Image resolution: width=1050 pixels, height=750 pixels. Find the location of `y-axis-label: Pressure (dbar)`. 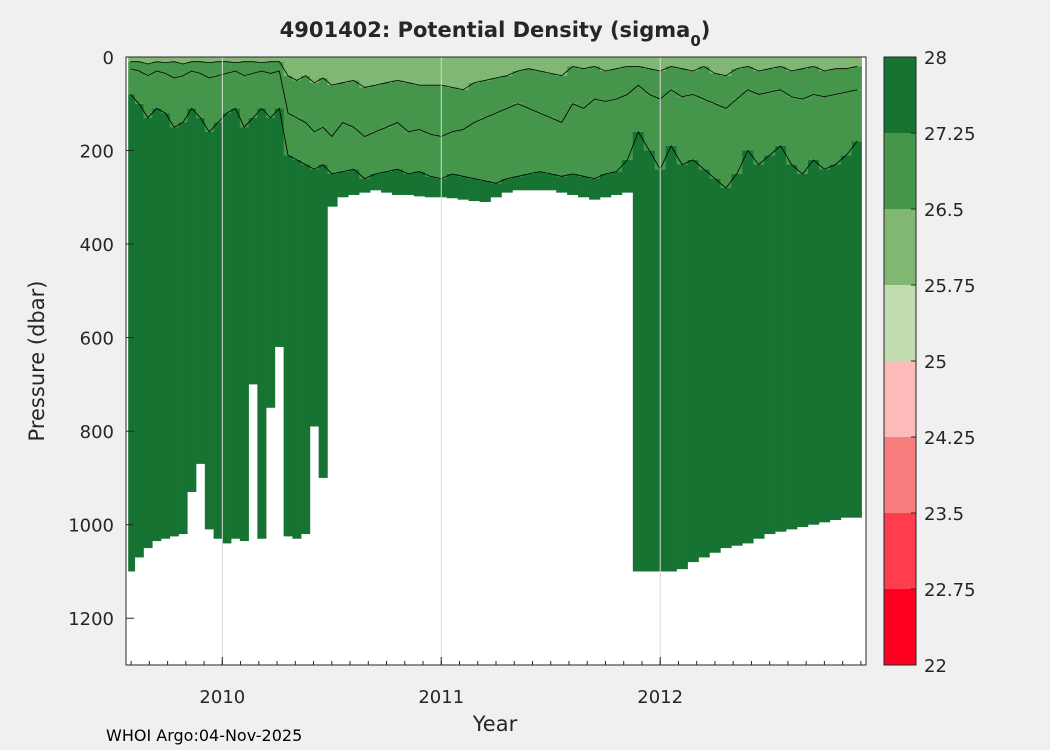

y-axis-label: Pressure (dbar) is located at coordinates (37, 361).